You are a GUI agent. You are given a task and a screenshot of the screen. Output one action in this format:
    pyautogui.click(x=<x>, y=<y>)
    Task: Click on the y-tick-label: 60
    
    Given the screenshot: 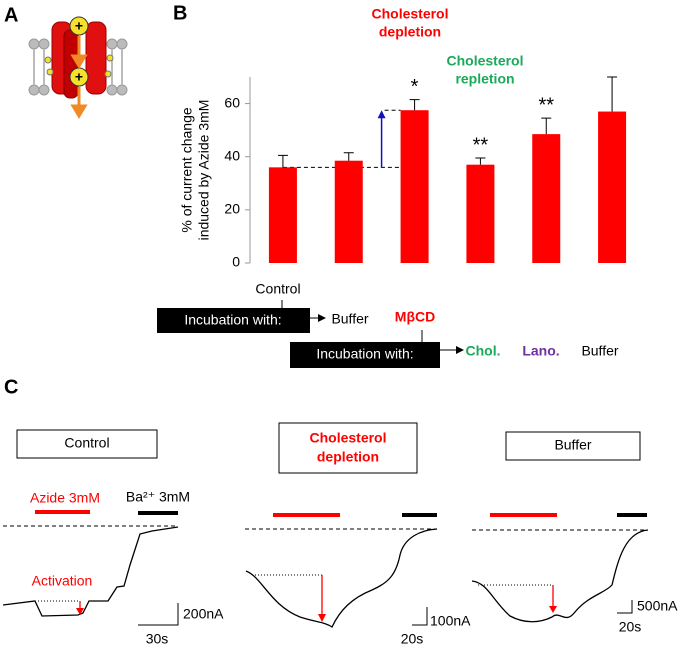 What is the action you would take?
    pyautogui.click(x=232, y=102)
    